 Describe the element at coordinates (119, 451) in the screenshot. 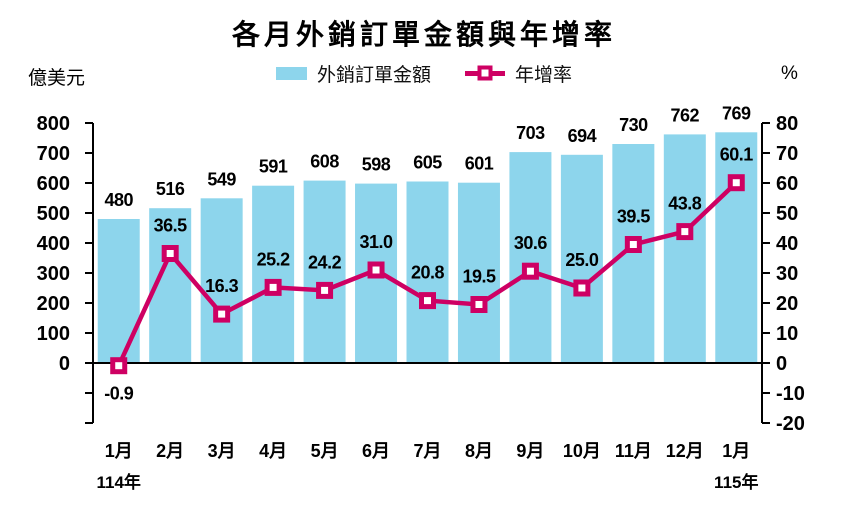

I see `x-tick-label-0: 1月` at that location.